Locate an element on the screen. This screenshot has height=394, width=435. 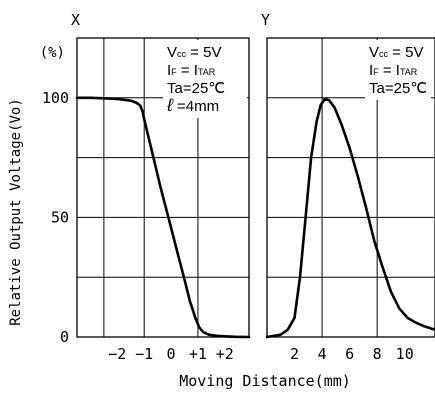
x-tick-label: +1 is located at coordinates (198, 354).